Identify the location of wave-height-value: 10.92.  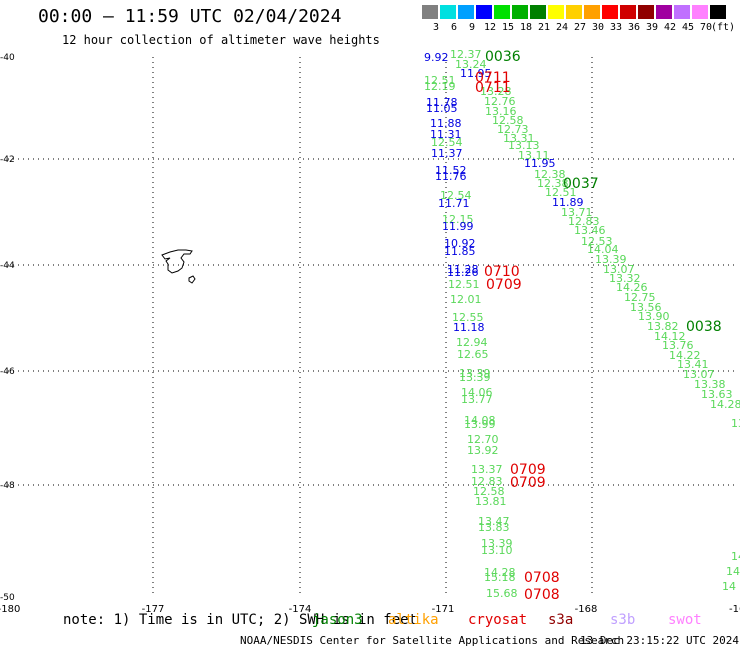
(460, 243).